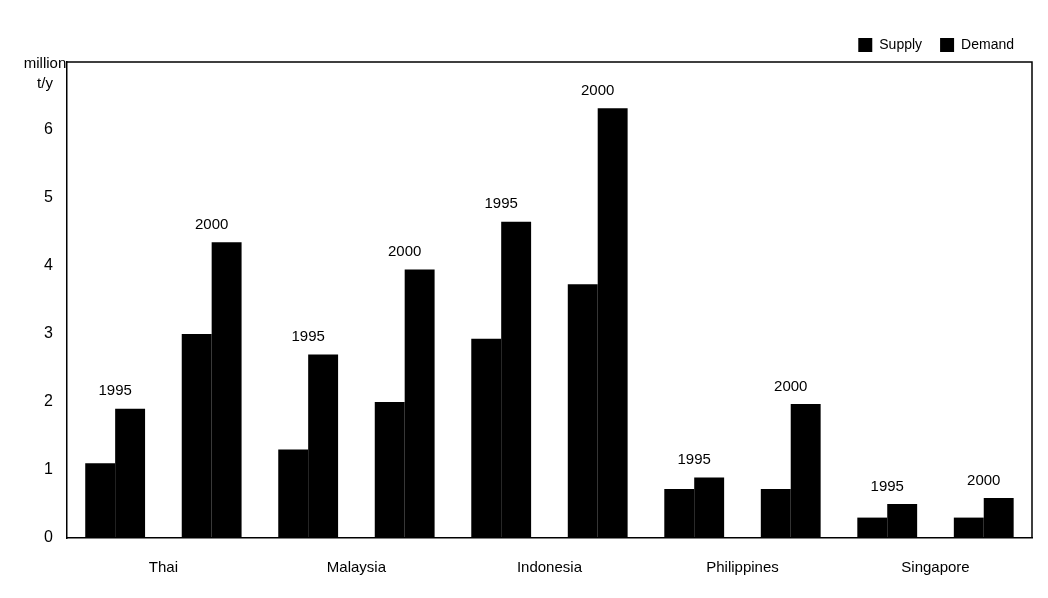  Describe the element at coordinates (45, 72) in the screenshot. I see `y-axis-title: million t/y` at that location.